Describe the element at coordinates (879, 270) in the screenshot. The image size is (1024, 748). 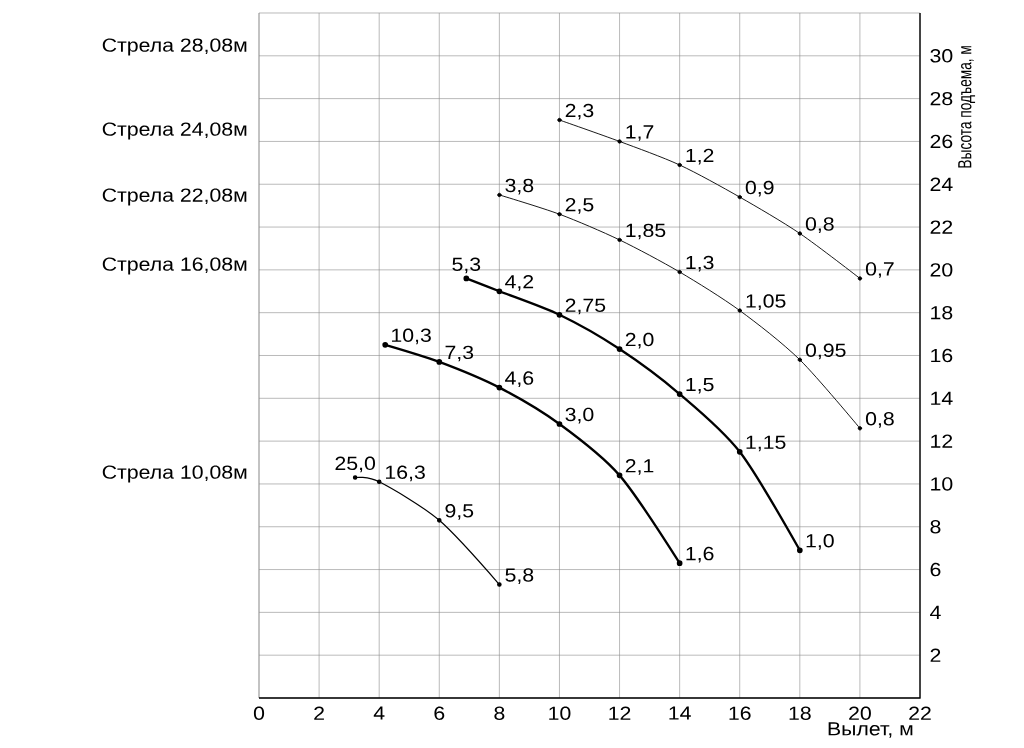
I see `annotation: 0,7` at that location.